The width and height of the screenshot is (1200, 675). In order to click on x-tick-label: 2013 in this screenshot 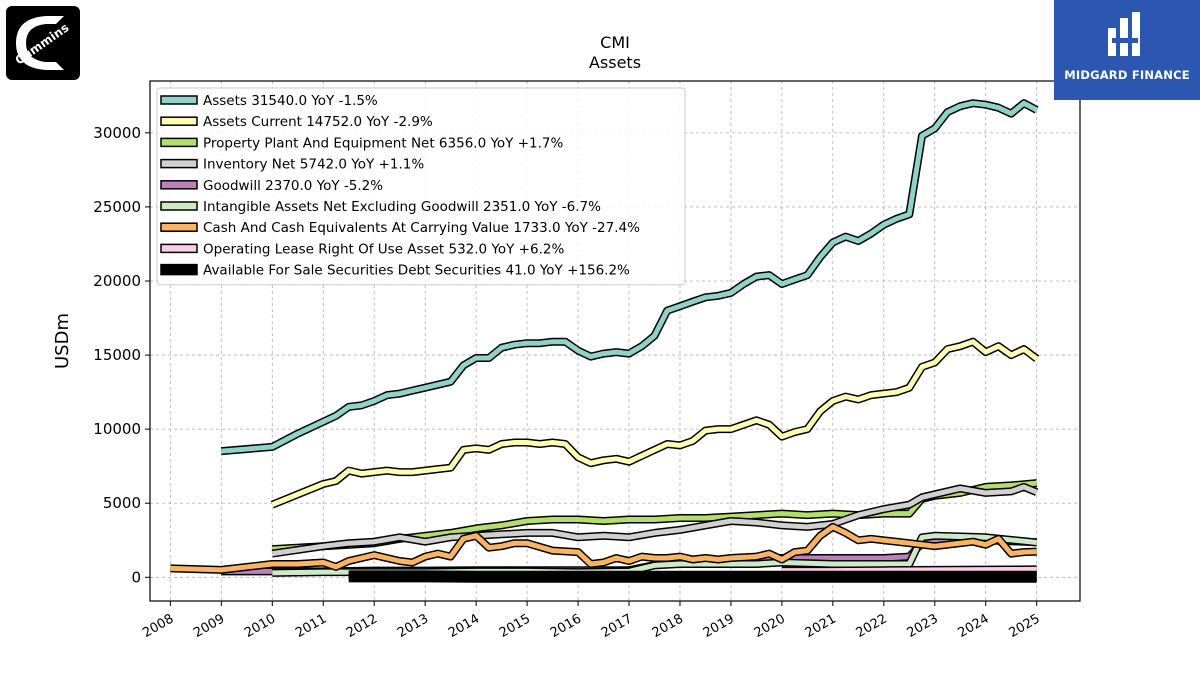, I will do `click(413, 626)`.